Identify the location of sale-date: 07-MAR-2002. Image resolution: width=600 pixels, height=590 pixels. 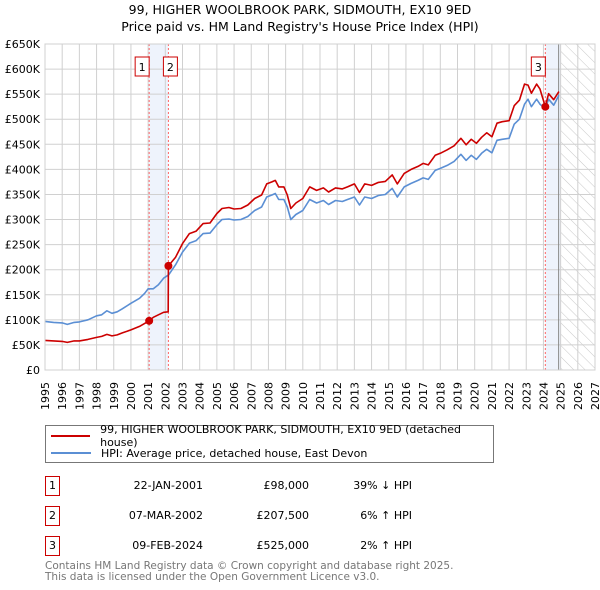
(165, 515).